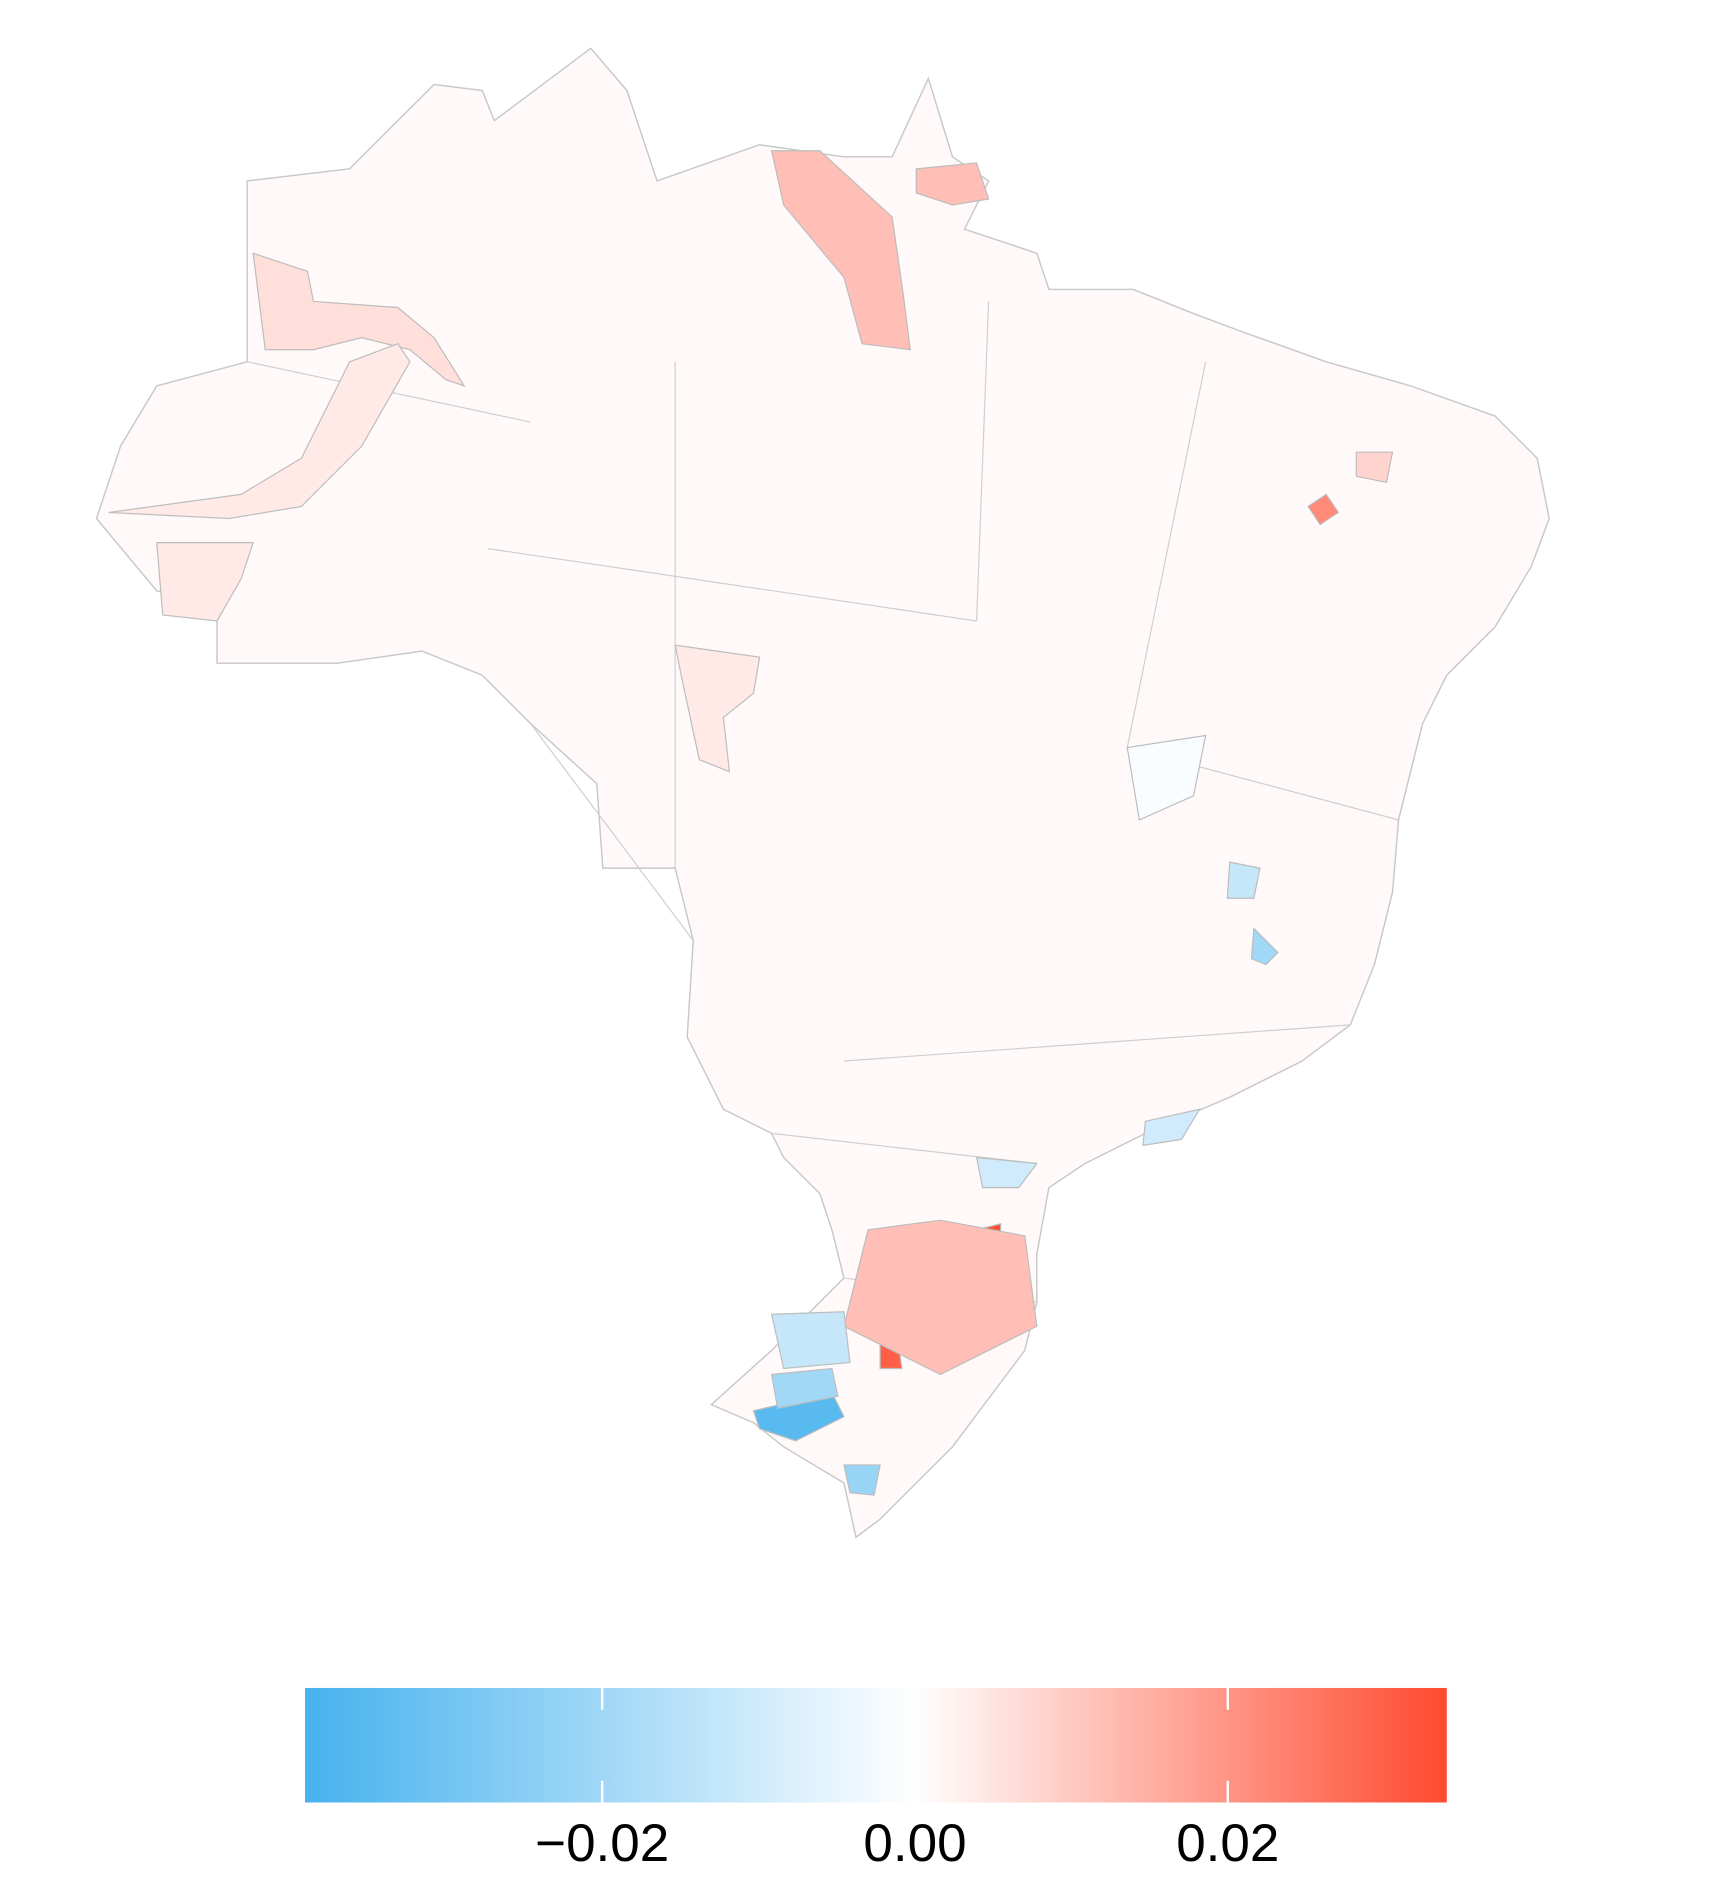 The width and height of the screenshot is (1712, 1898). Describe the element at coordinates (1227, 1843) in the screenshot. I see `colorbar-tick-label: 0.02` at that location.